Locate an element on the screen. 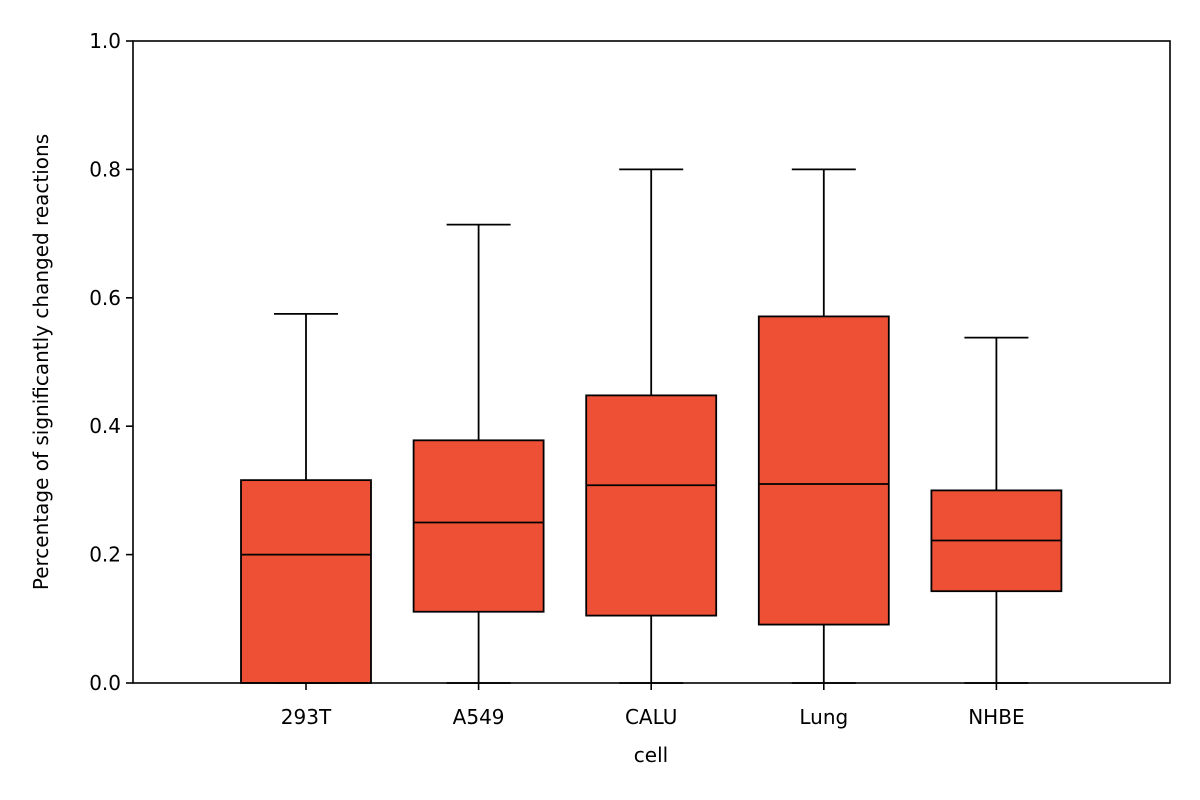  y-tick-label: 0.6 is located at coordinates (105, 298).